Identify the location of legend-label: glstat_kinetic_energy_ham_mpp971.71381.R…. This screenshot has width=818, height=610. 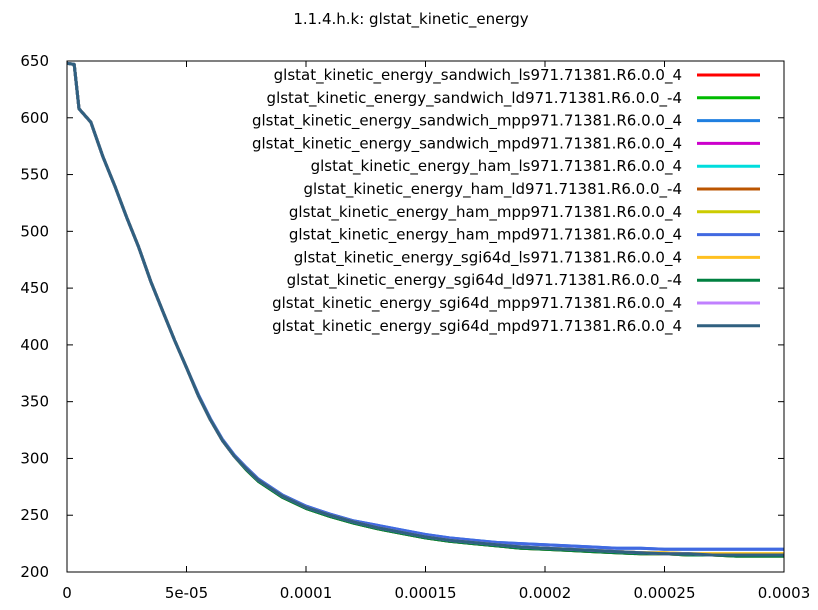
(485, 212).